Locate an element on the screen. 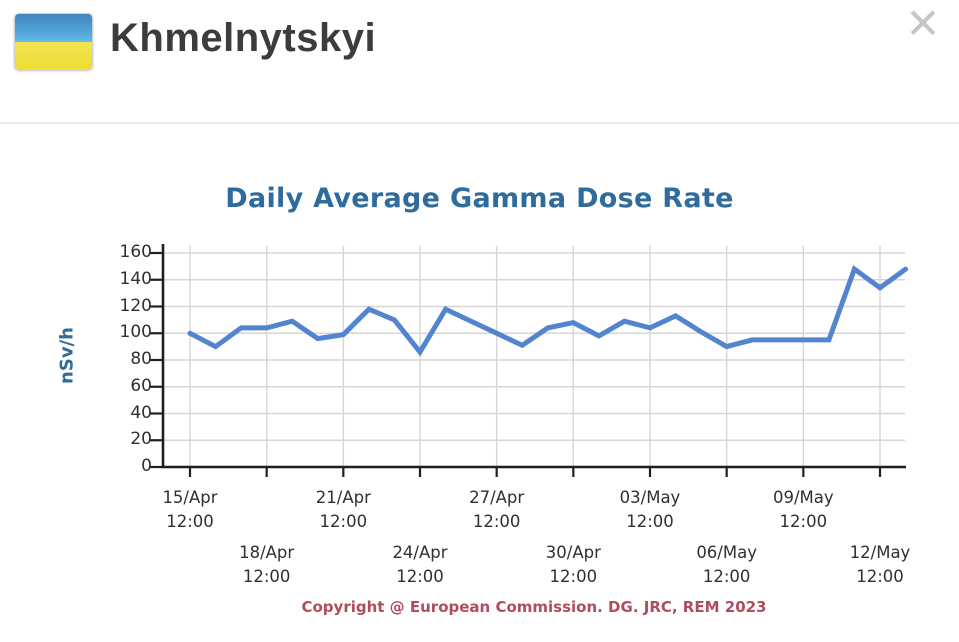  ukraine-flag-icon is located at coordinates (53, 41).